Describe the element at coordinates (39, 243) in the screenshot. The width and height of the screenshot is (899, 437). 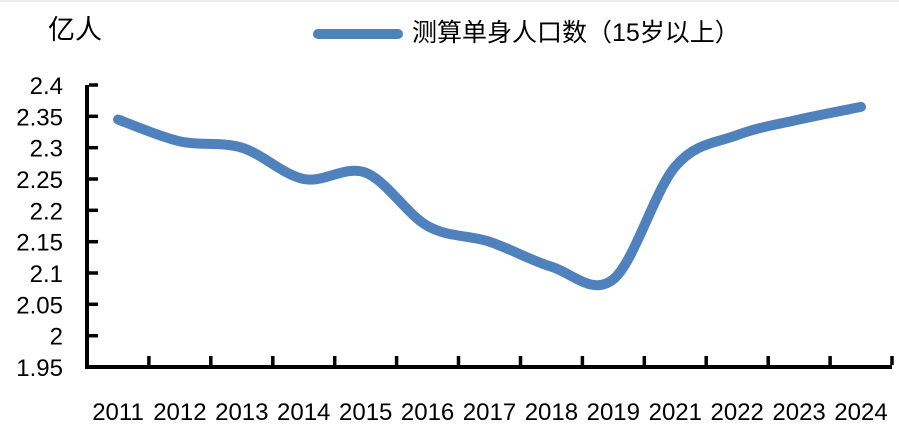
I see `y-tick-label: 2.15` at that location.